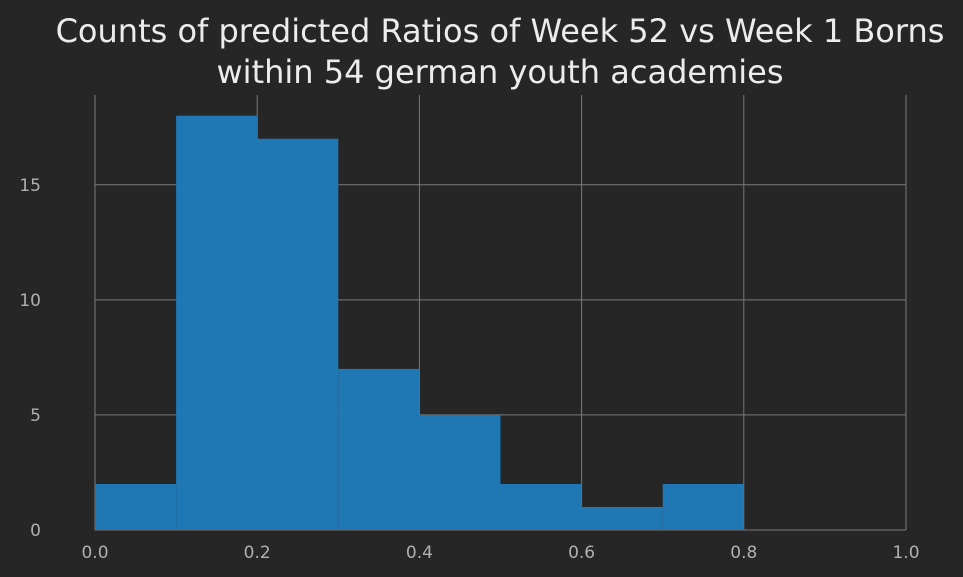 This screenshot has height=577, width=963. Describe the element at coordinates (419, 553) in the screenshot. I see `x-tick-label-2: 0.4` at that location.